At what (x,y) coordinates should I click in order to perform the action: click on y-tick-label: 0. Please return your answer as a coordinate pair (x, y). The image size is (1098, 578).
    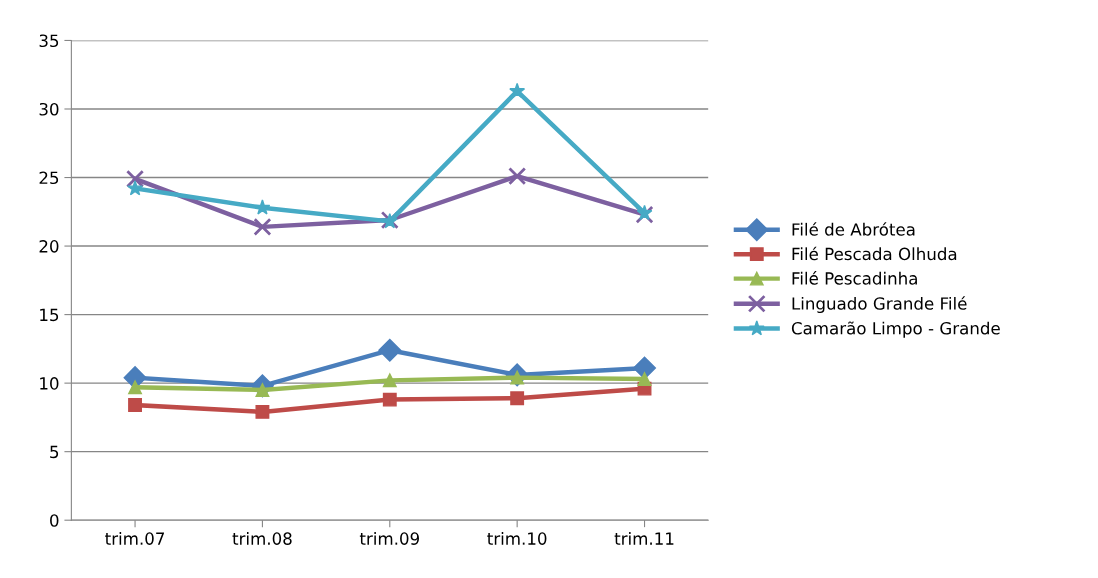
    Looking at the image, I should click on (54, 520).